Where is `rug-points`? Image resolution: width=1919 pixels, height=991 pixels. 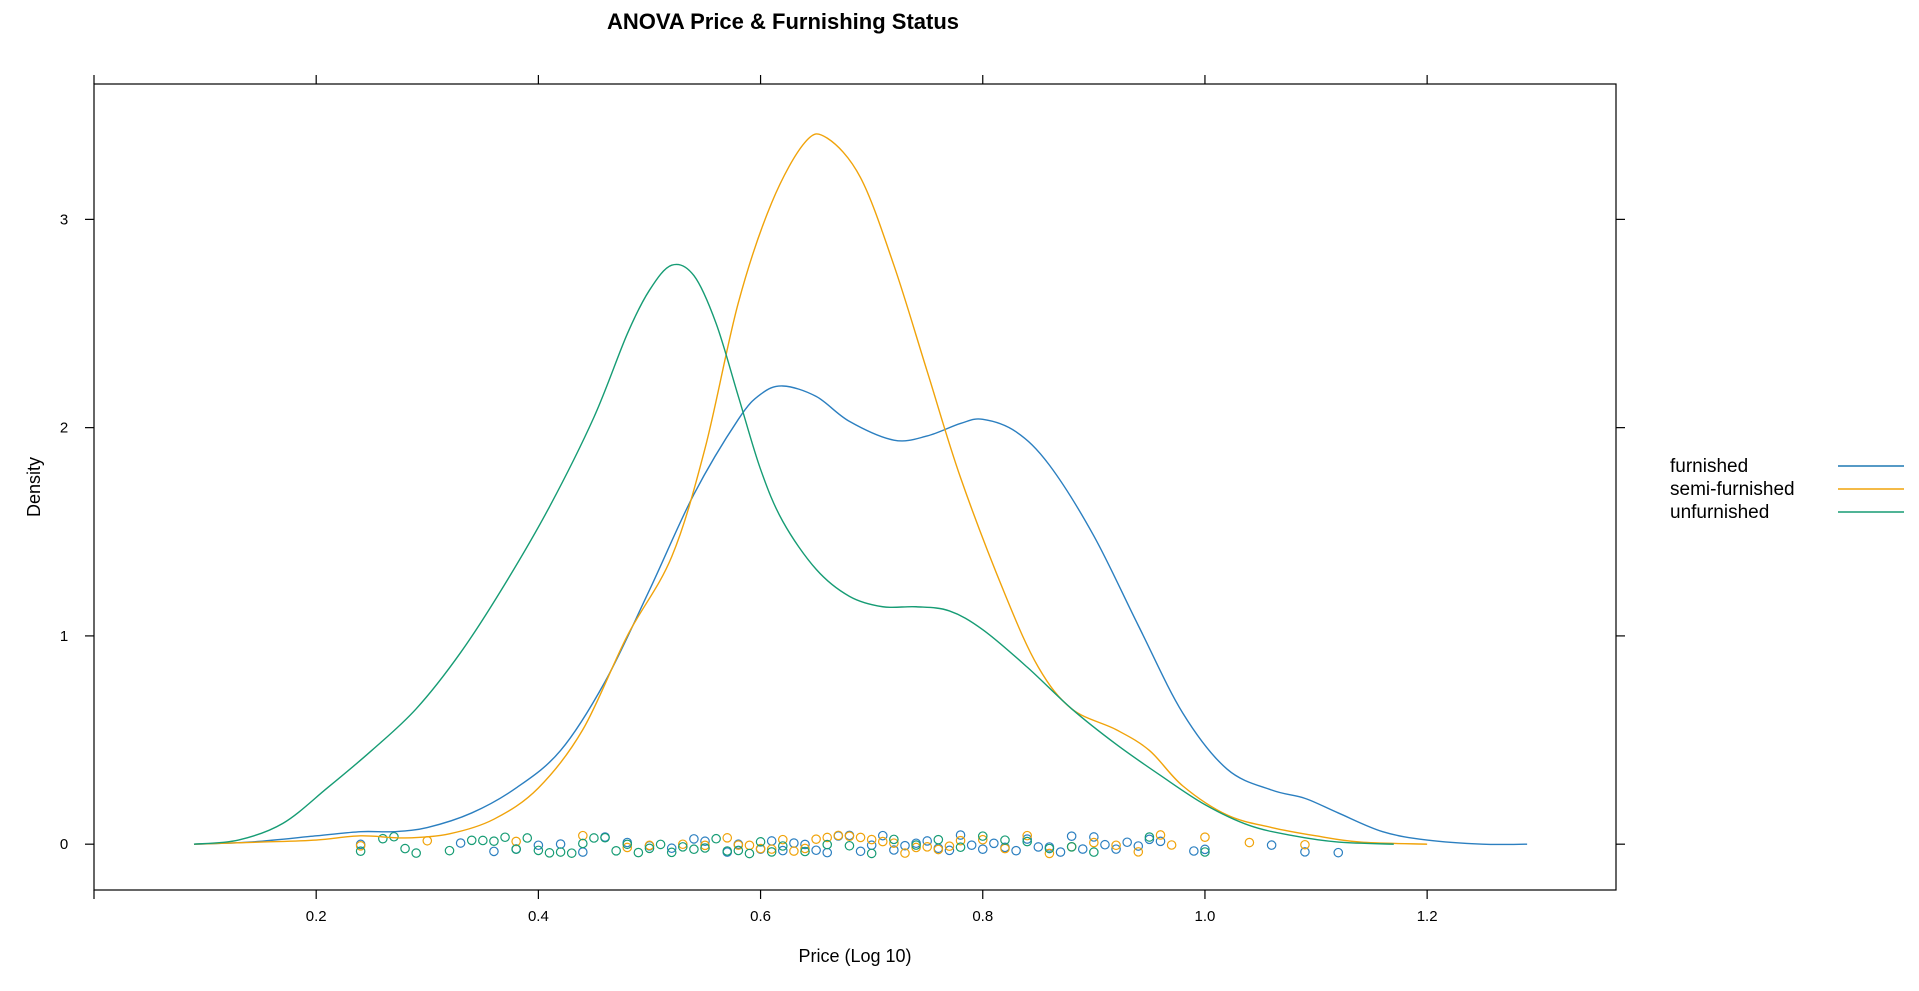
rug-points is located at coordinates (849, 844).